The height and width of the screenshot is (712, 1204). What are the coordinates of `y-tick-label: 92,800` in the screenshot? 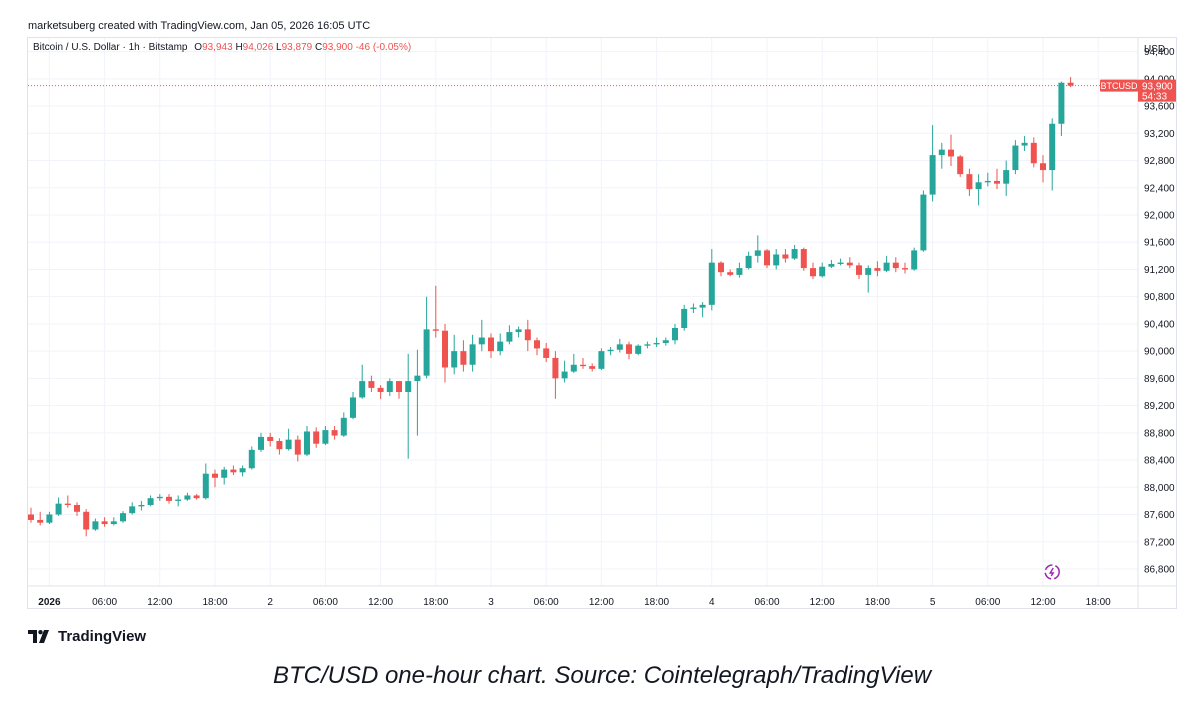 It's located at (1159, 161).